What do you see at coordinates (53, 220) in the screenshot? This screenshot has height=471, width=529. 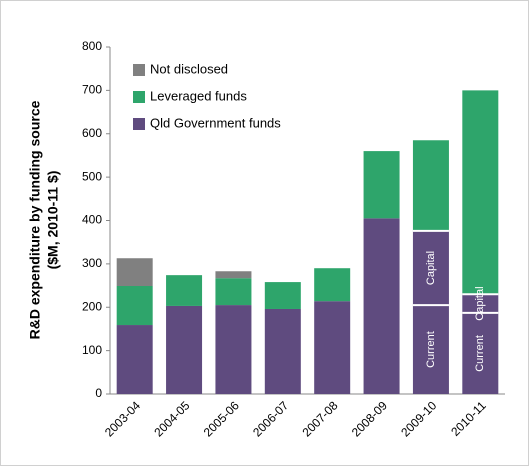 I see `y-axis-label: ($M, 2010-11 $)` at bounding box center [53, 220].